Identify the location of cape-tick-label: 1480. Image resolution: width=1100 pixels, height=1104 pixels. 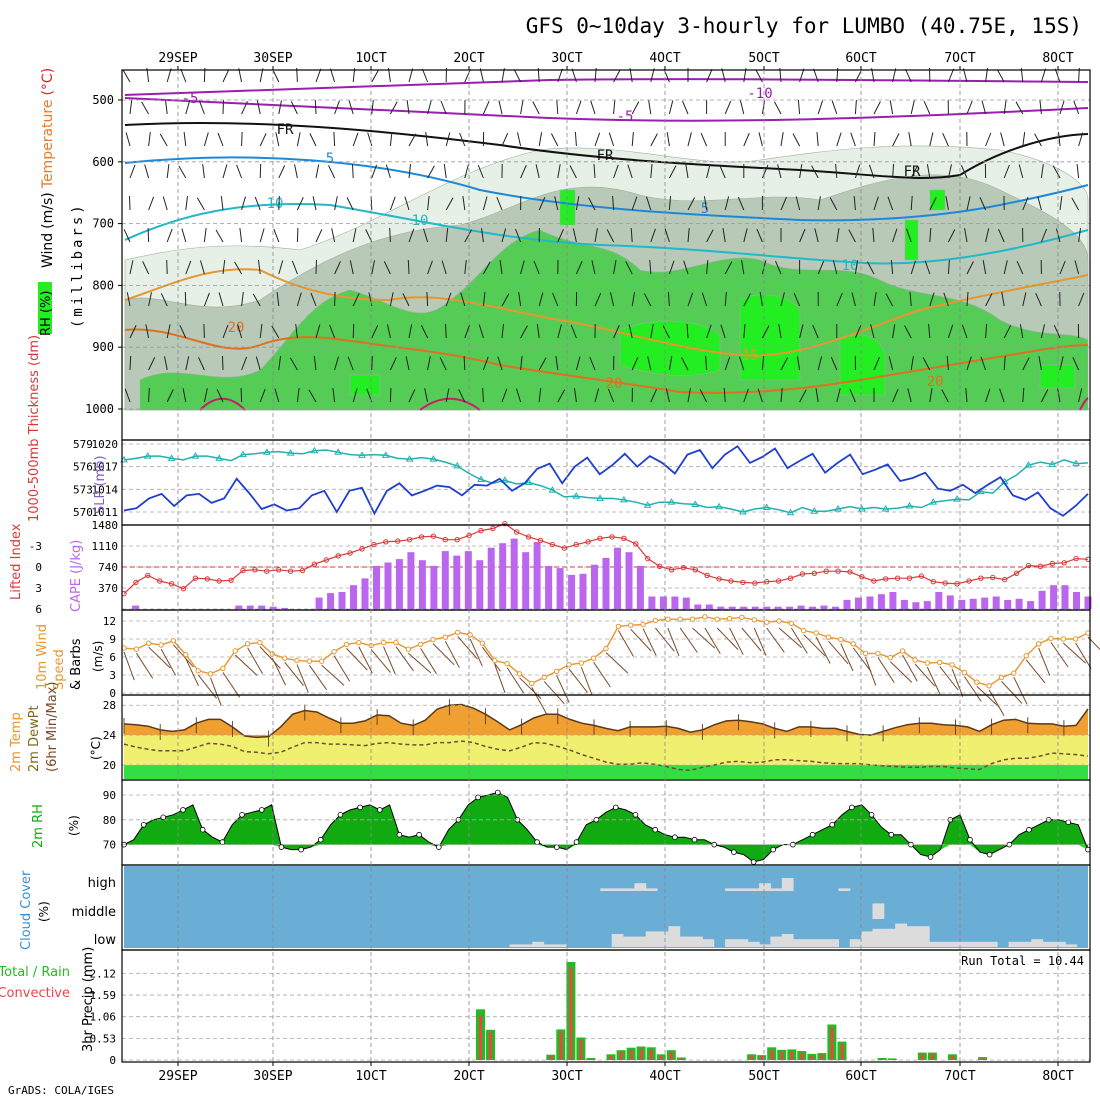
(105, 525).